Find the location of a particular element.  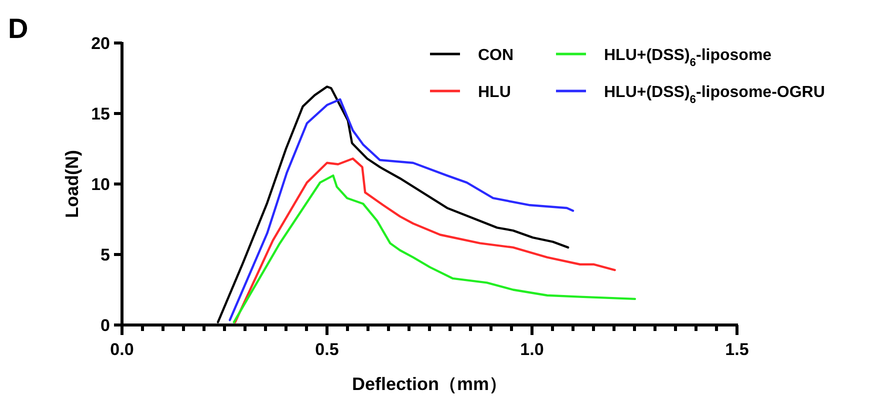

legend-label: HLU+(DSS)$_{6}$-liposome is located at coordinates (688, 58).